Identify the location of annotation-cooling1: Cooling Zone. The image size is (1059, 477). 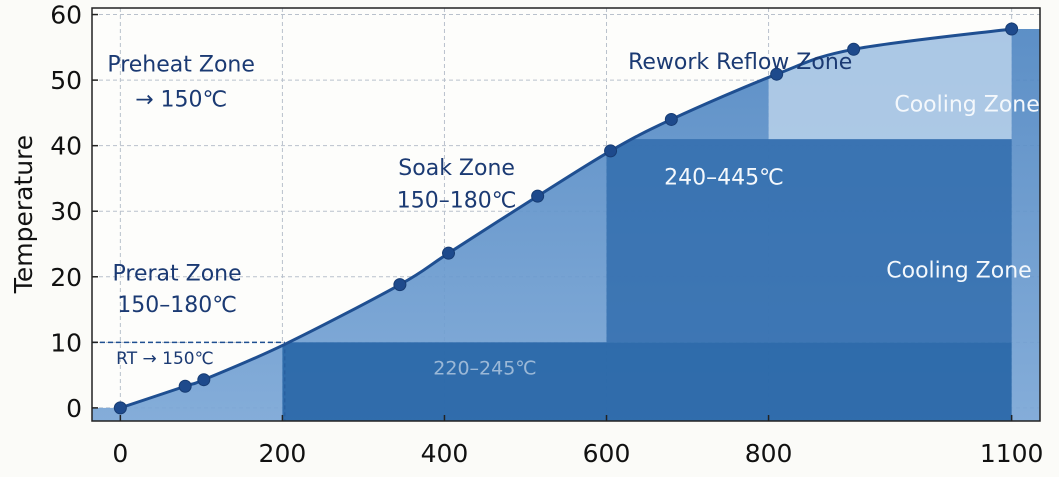
(966, 105).